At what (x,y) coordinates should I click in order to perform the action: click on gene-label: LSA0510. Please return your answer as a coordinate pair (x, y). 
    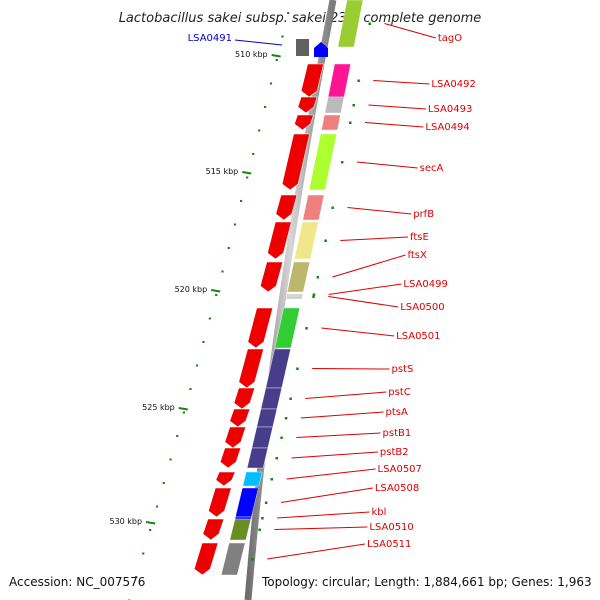
    Looking at the image, I should click on (391, 527).